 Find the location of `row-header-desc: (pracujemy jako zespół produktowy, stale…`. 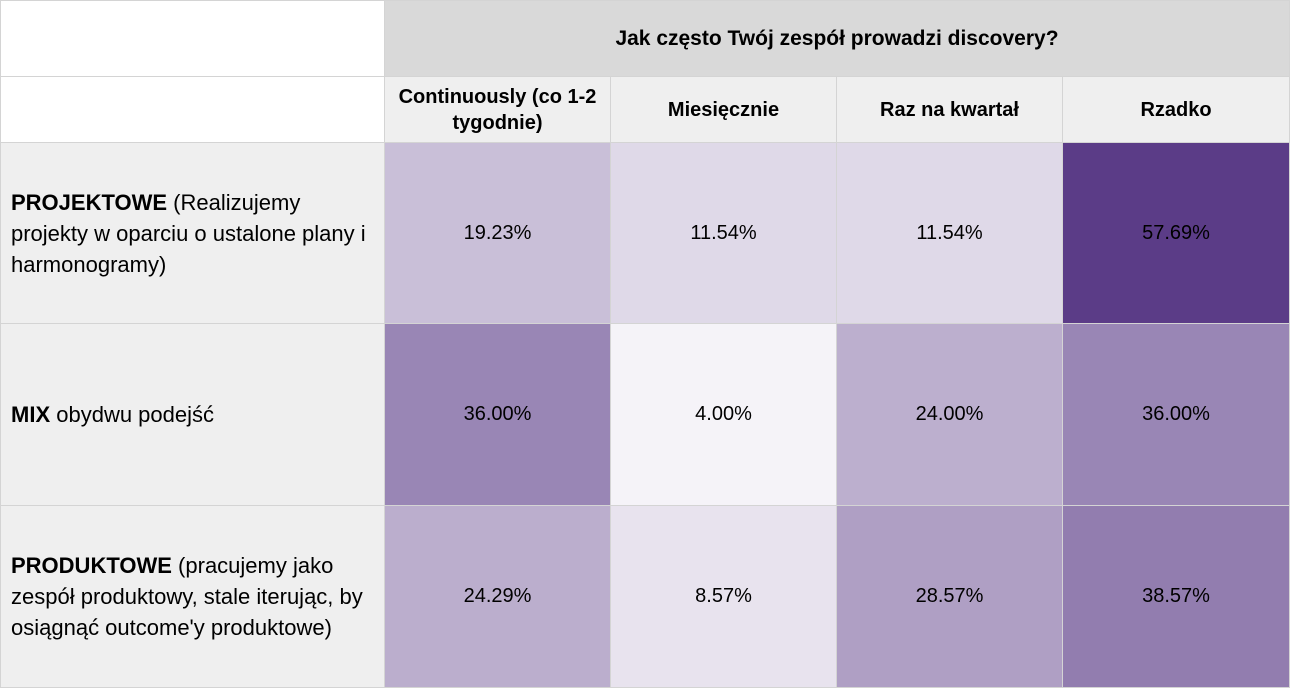

row-header-desc: (pracujemy jako zespół produktowy, stale… is located at coordinates (187, 596).